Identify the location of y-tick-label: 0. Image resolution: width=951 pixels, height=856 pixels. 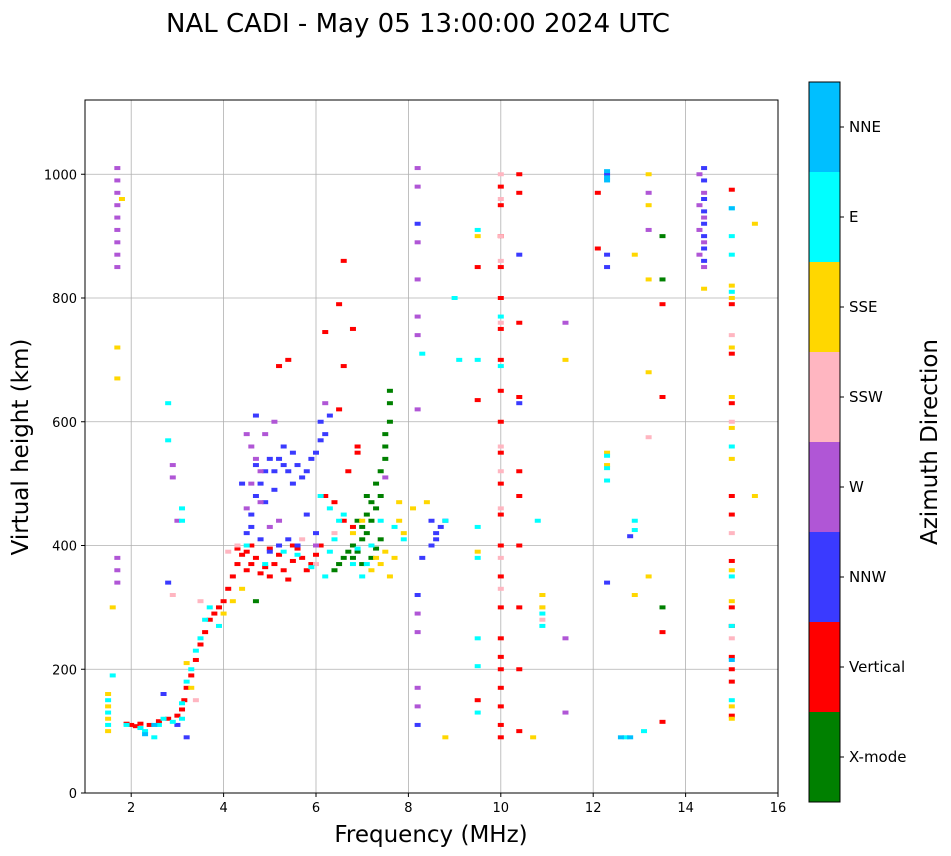
(73, 794).